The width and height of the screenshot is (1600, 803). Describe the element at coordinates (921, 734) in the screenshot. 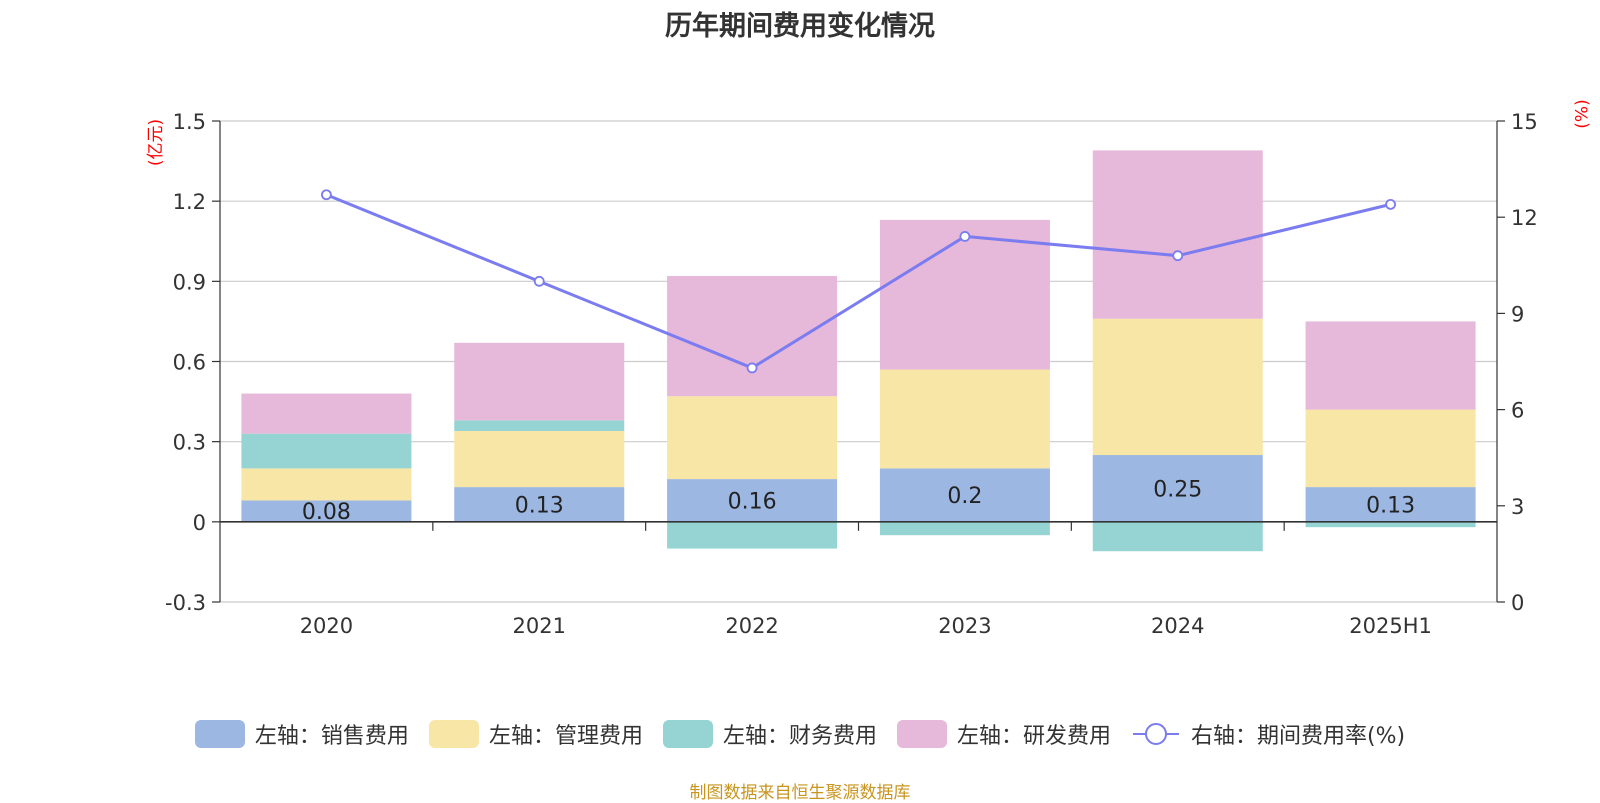

I see `legend-swatch-rd` at that location.